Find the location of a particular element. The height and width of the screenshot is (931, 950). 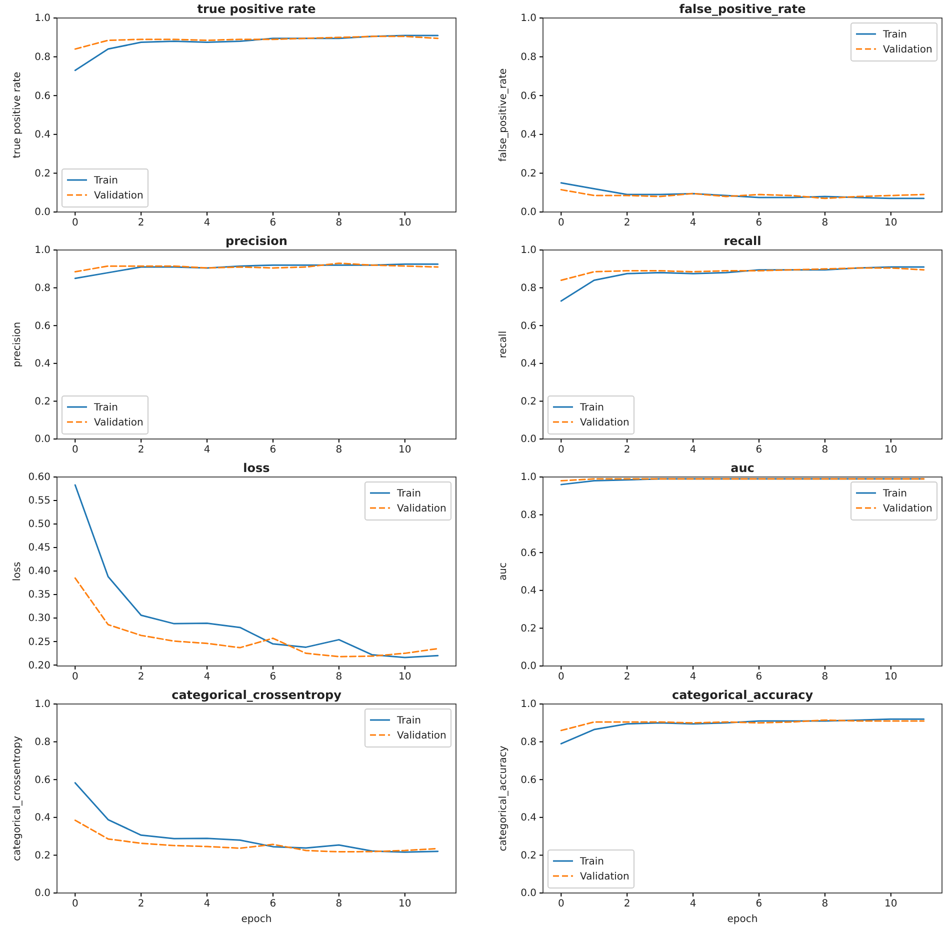

y-axis-title: true positive rate is located at coordinates (17, 115).